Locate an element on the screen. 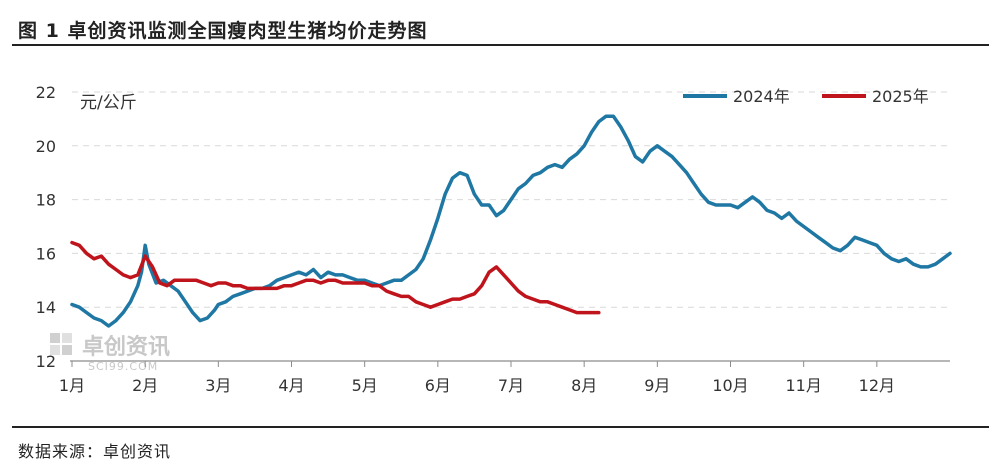 The width and height of the screenshot is (1001, 469). x-tick-label: 6月 is located at coordinates (438, 385).